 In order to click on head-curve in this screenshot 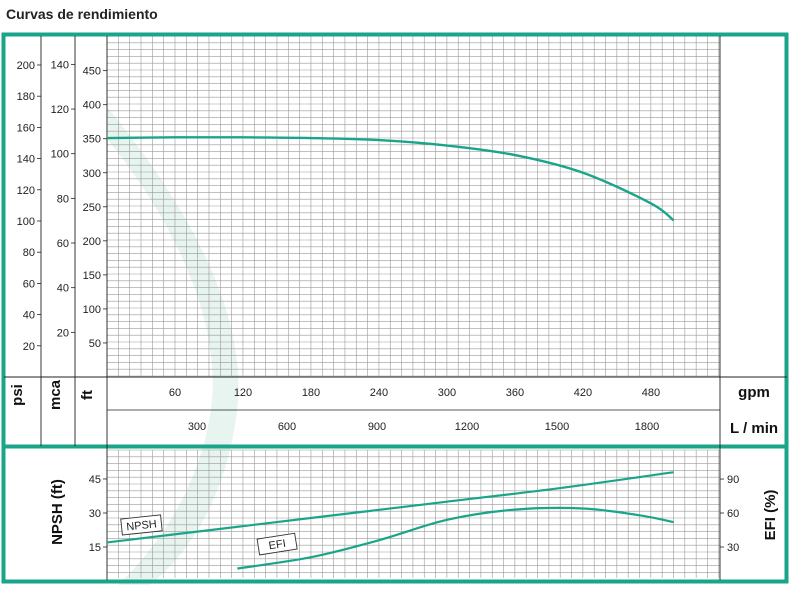, I will do `click(390, 179)`.